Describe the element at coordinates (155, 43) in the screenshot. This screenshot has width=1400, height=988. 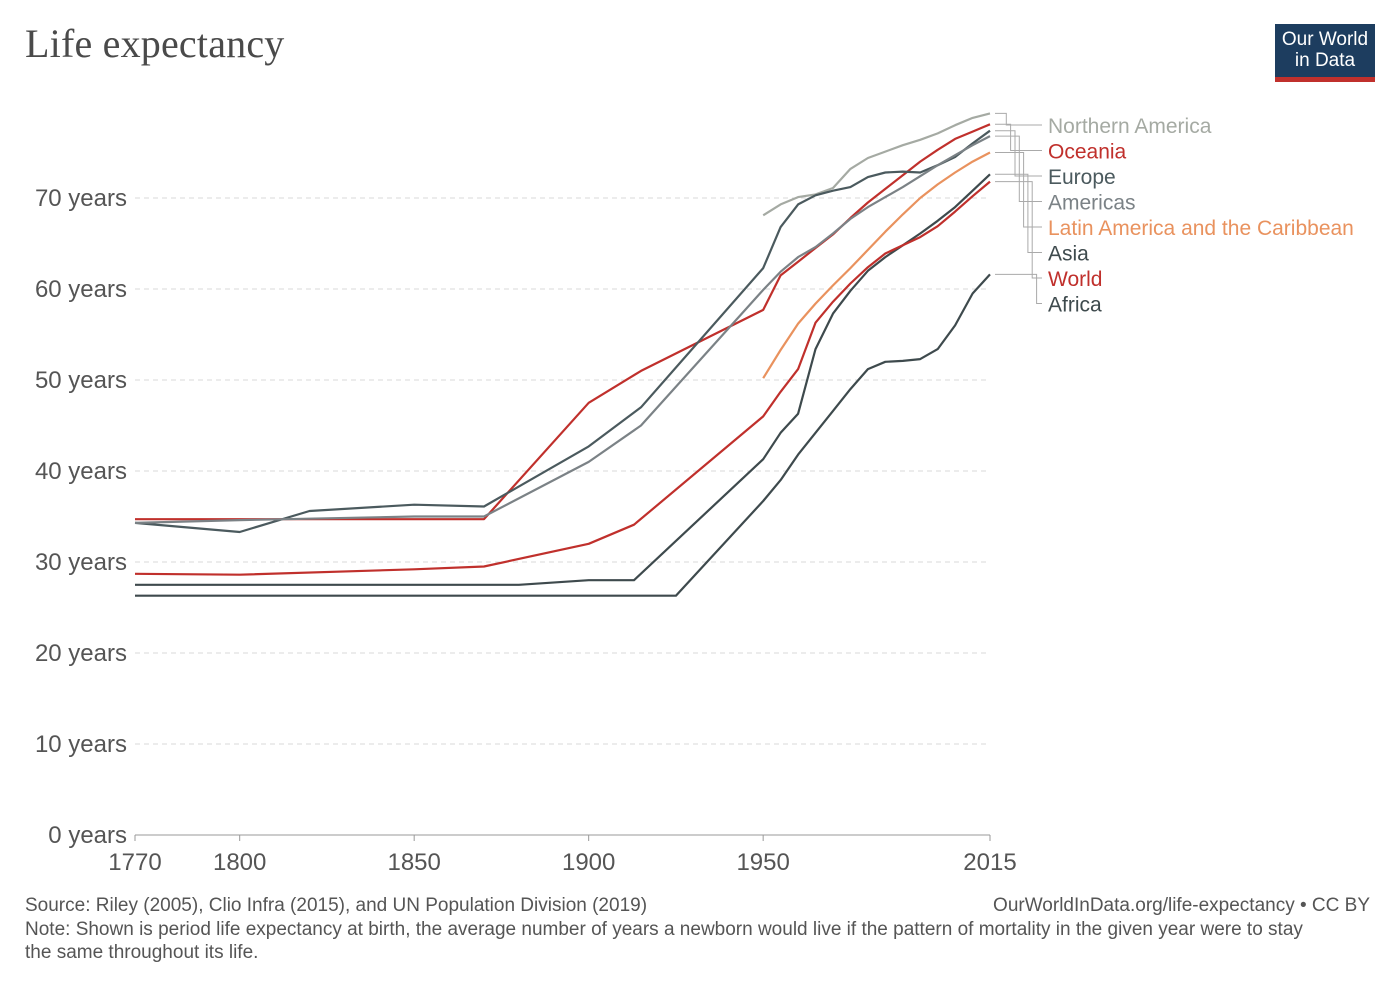
I see `chart-title: Life expectancy` at that location.